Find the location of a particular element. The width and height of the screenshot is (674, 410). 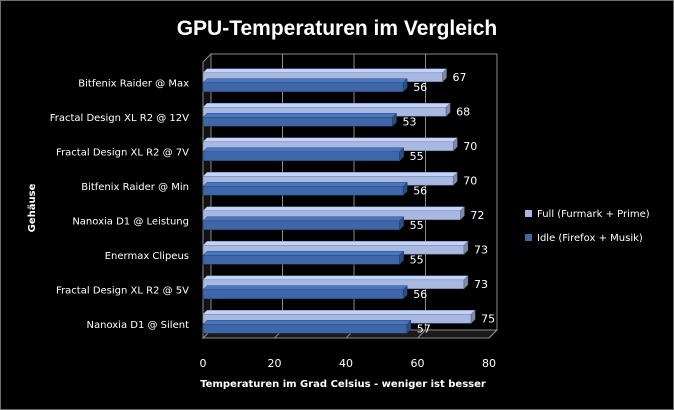

legend-label-full: Full (Furmark + Prime) is located at coordinates (593, 214).